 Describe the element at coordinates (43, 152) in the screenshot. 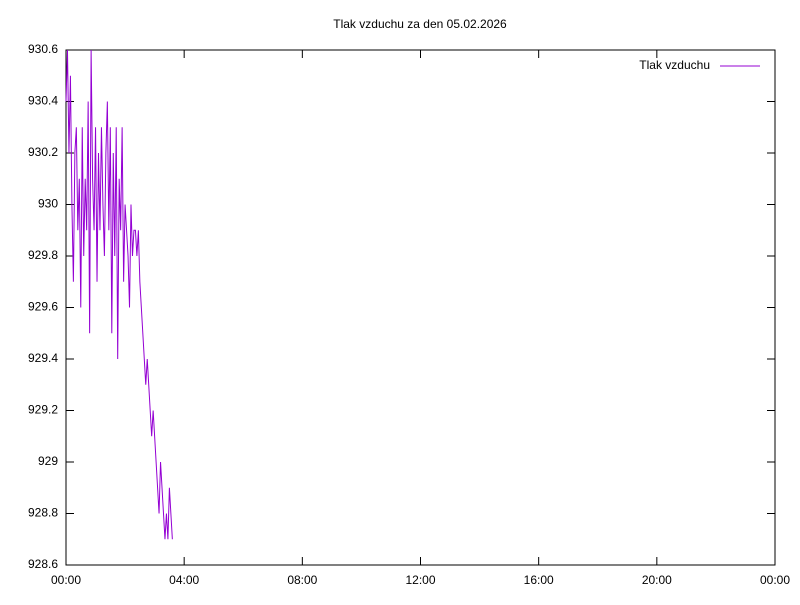

I see `y-tick-label: 930.2` at that location.